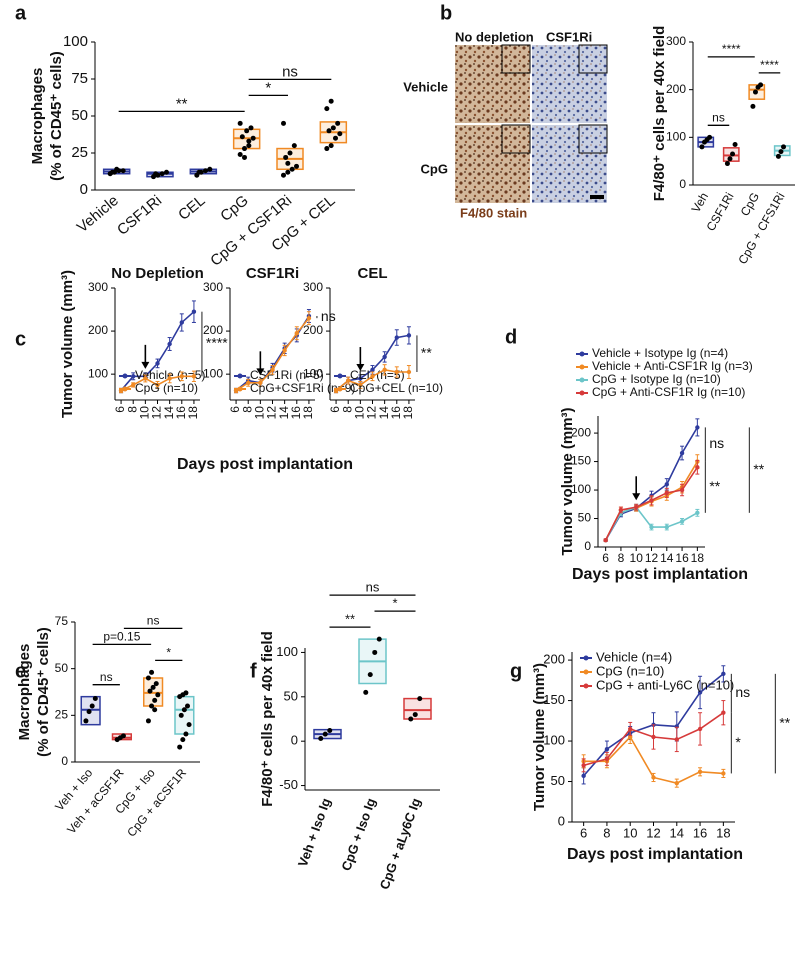 The image size is (800, 972). What do you see at coordinates (446, 13) in the screenshot?
I see `panel-letter: b` at bounding box center [446, 13].